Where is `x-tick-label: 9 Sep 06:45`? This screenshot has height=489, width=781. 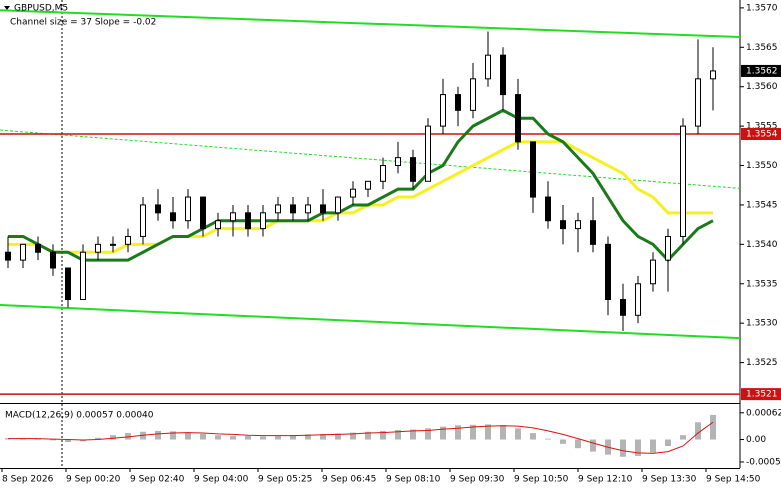
x-tick-label: 9 Sep 06:45 is located at coordinates (349, 480).